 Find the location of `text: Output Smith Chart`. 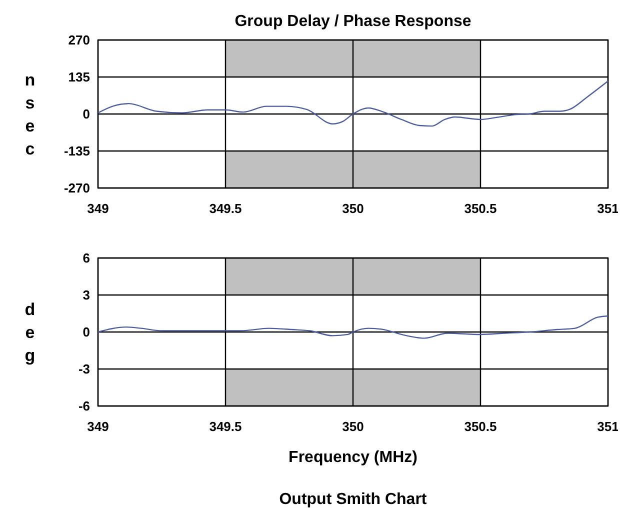

text: Output Smith Chart is located at coordinates (353, 499).